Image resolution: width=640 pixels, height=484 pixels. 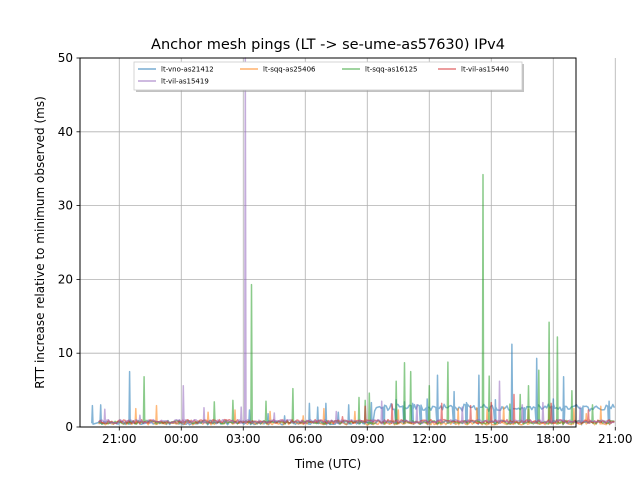 What do you see at coordinates (485, 70) in the screenshot?
I see `legend-label: lt-vil-as15440` at bounding box center [485, 70].